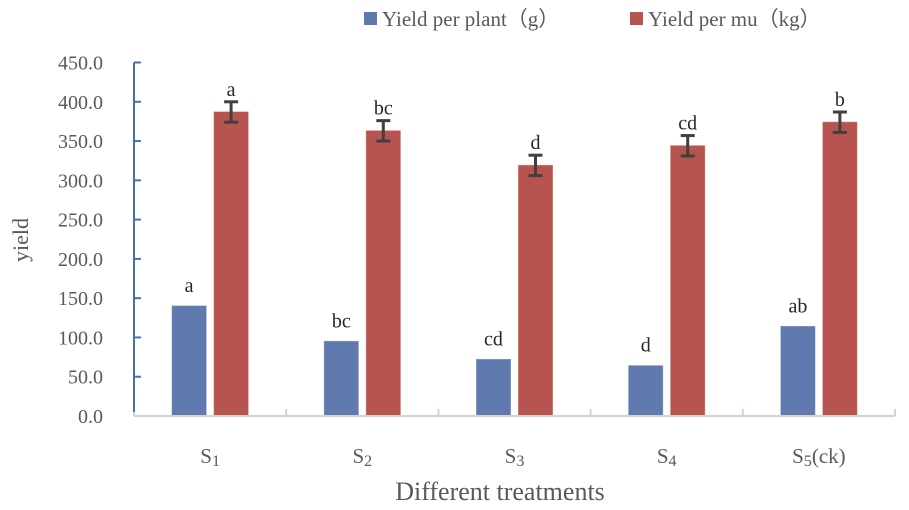  What do you see at coordinates (80, 103) in the screenshot?
I see `y-tick-label: 400.0` at bounding box center [80, 103].